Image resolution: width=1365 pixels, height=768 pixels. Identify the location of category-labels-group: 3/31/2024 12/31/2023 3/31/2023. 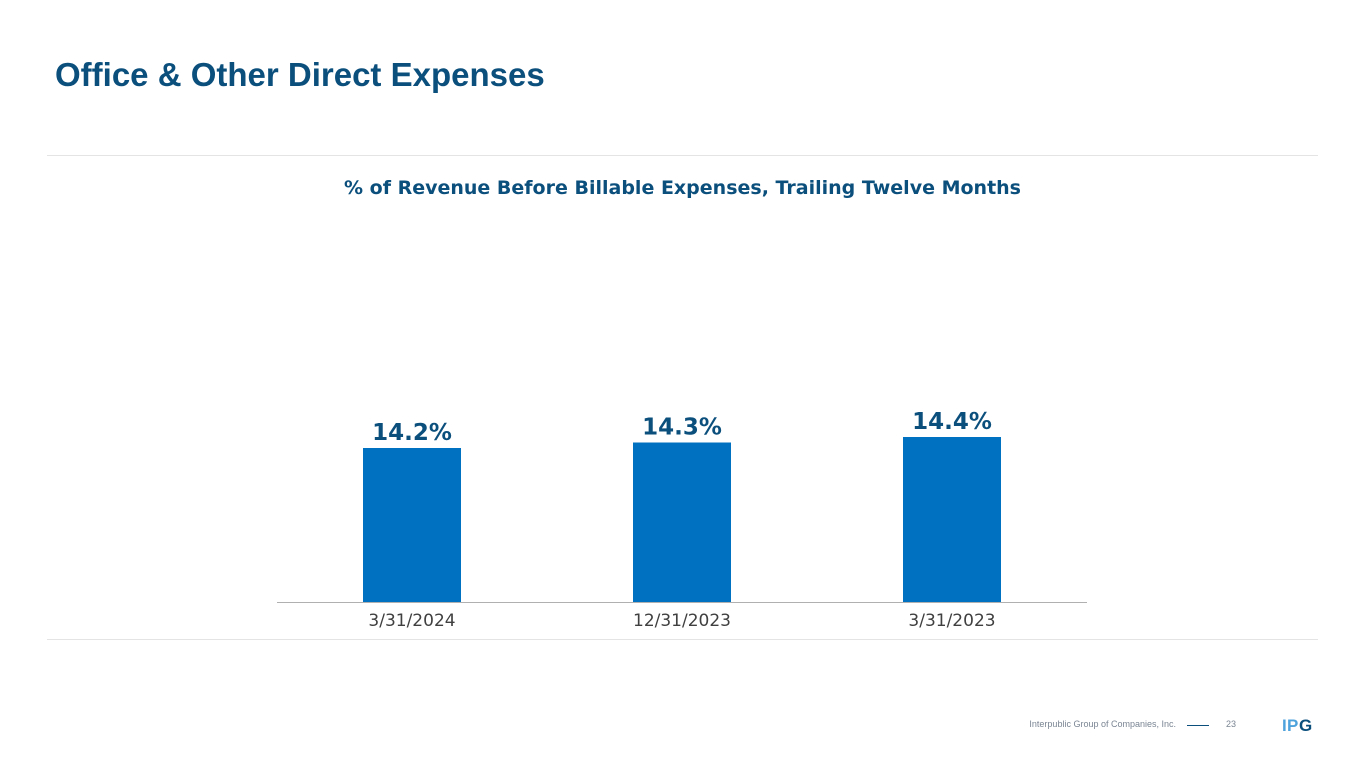
(681, 621).